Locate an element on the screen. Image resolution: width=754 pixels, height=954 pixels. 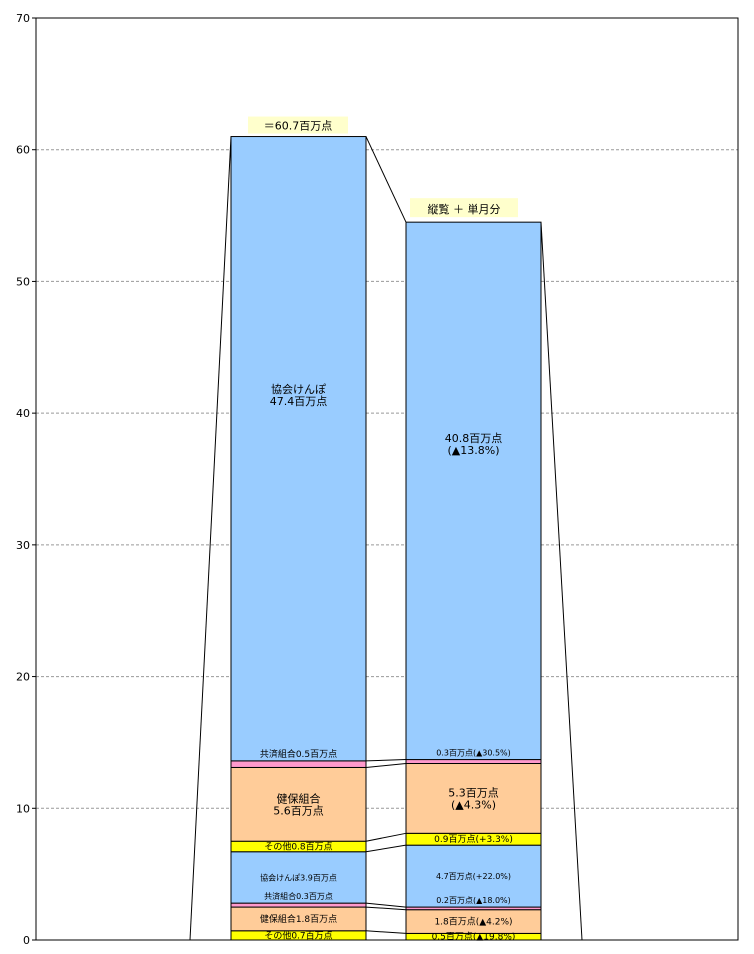
y-tick-label: 50 is located at coordinates (23, 281).